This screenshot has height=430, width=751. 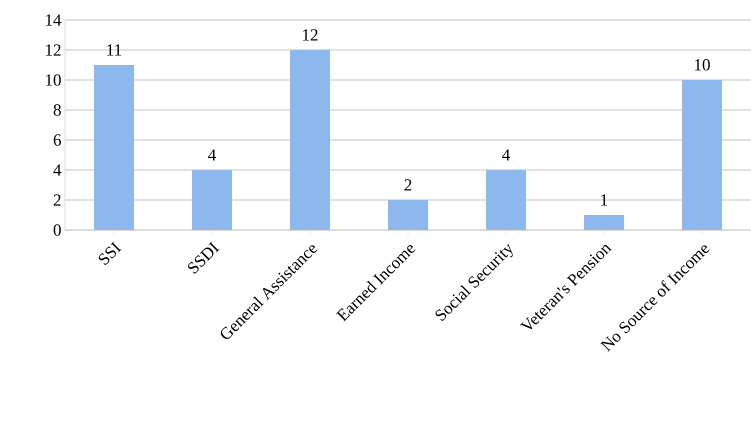 What do you see at coordinates (53, 80) in the screenshot?
I see `y-tick-label: 10` at bounding box center [53, 80].